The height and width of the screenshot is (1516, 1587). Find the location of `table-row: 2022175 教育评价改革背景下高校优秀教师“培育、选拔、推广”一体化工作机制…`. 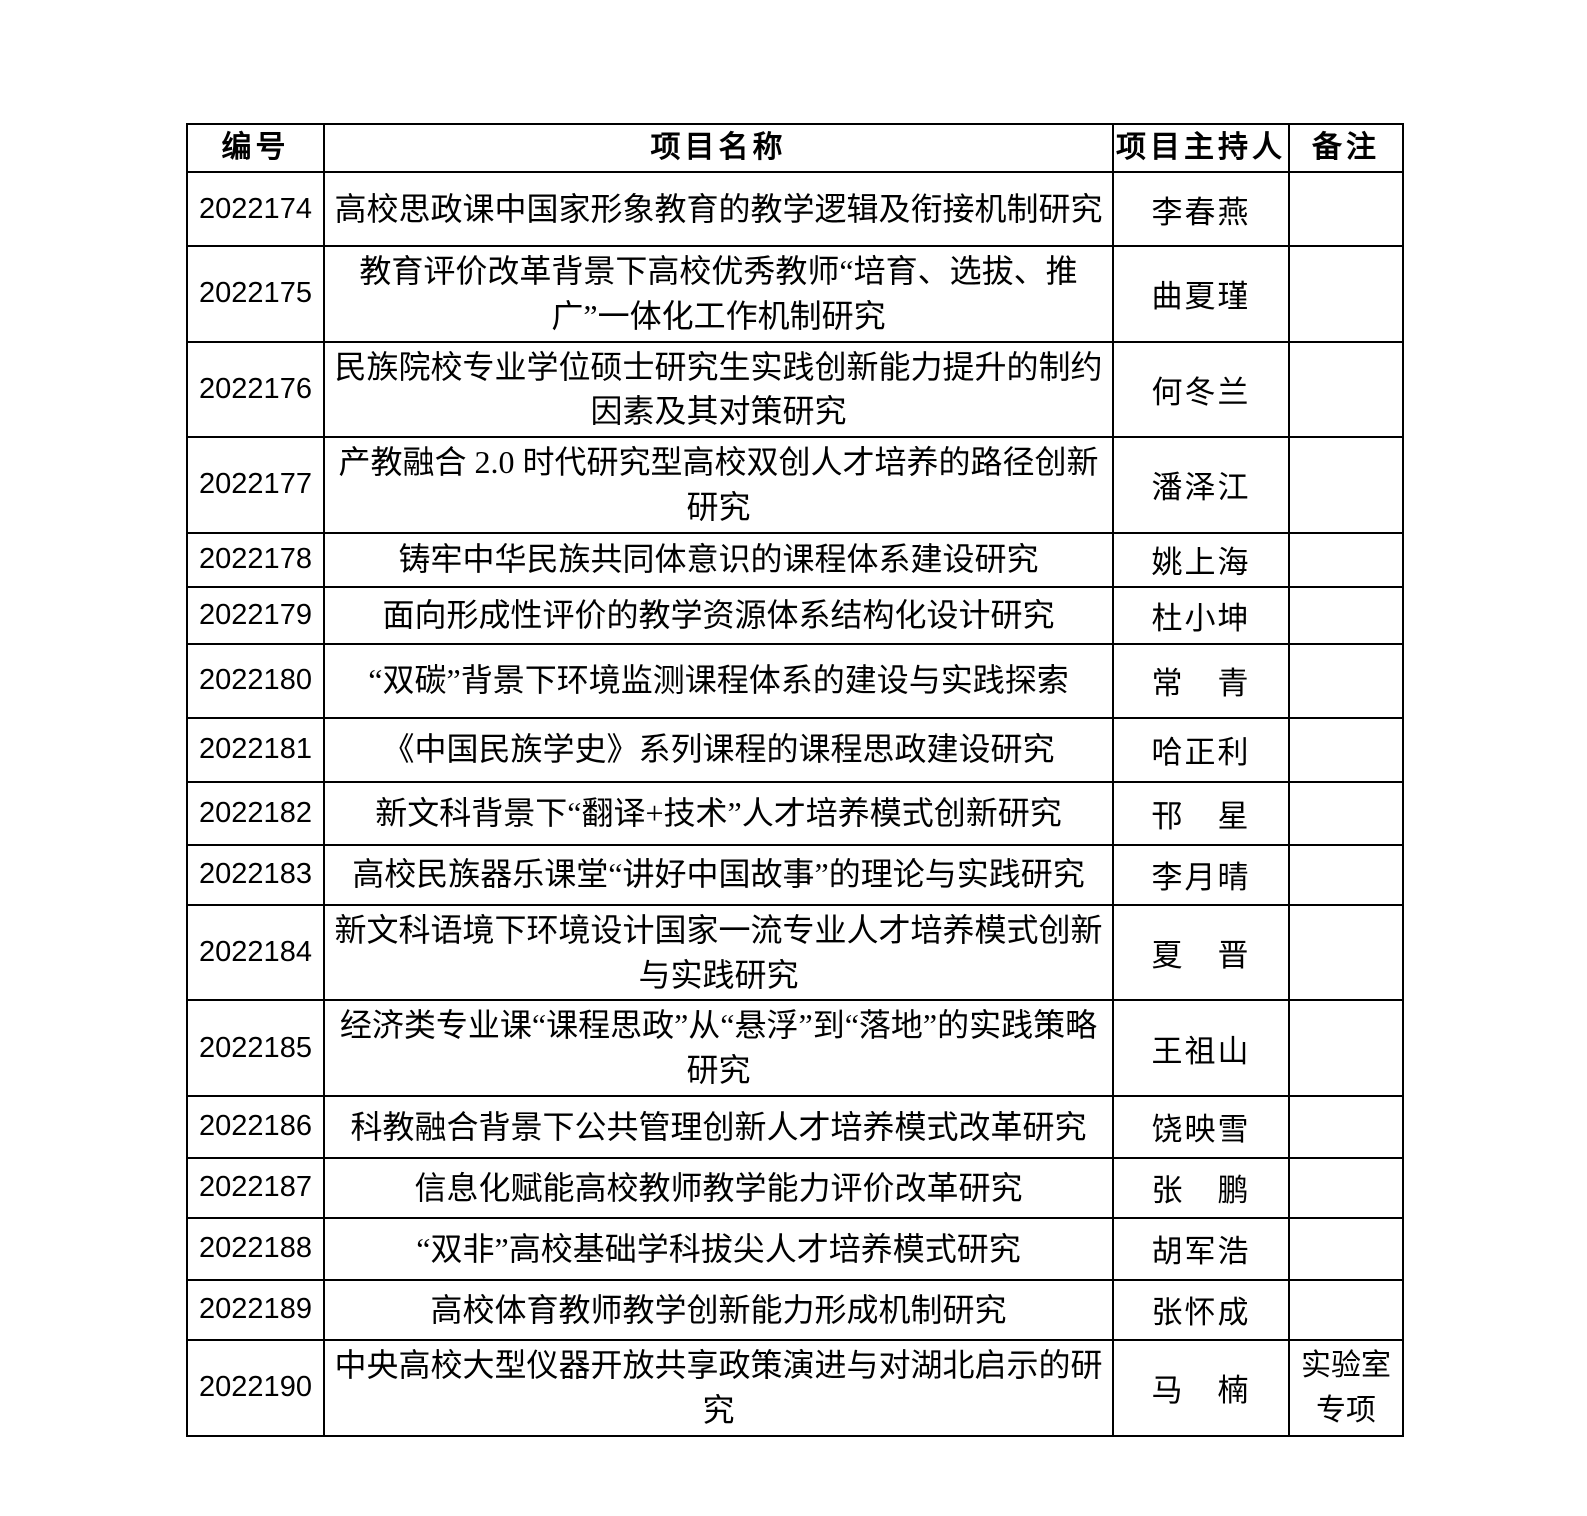

table-row: 2022175 教育评价改革背景下高校优秀教师“培育、选拔、推广”一体化工作机制… is located at coordinates (795, 294).